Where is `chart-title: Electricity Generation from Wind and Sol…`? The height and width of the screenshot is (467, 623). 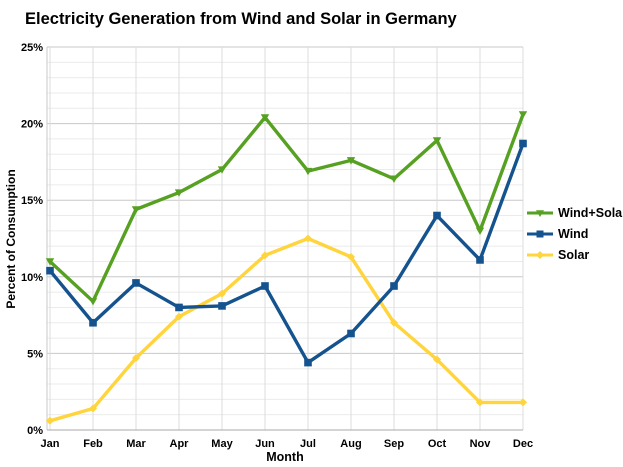 chart-title: Electricity Generation from Wind and Sol… is located at coordinates (241, 19).